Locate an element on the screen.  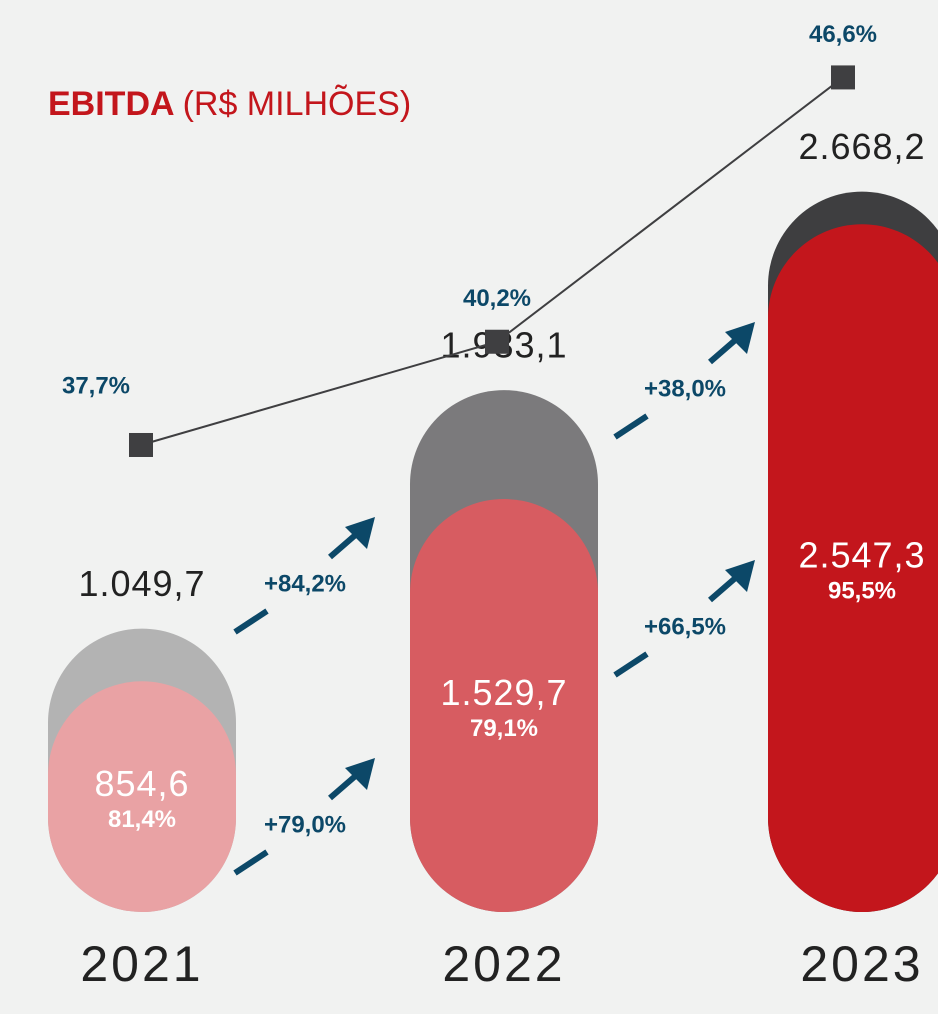
total-label: 1.049,7 is located at coordinates (141, 583).